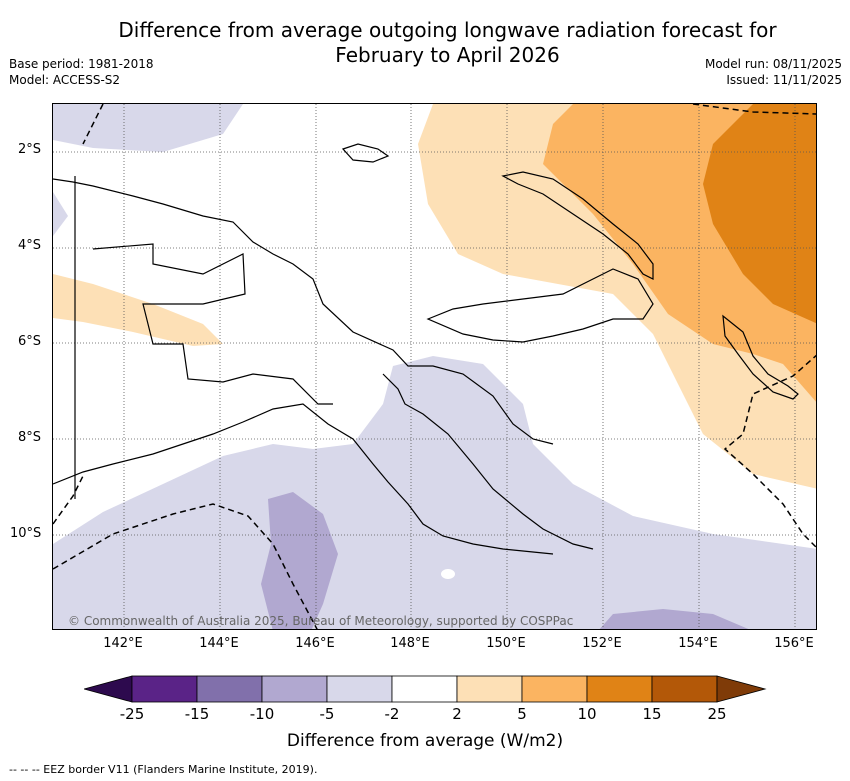  What do you see at coordinates (741, 689) in the screenshot?
I see `colorbar-over-arrow` at bounding box center [741, 689].